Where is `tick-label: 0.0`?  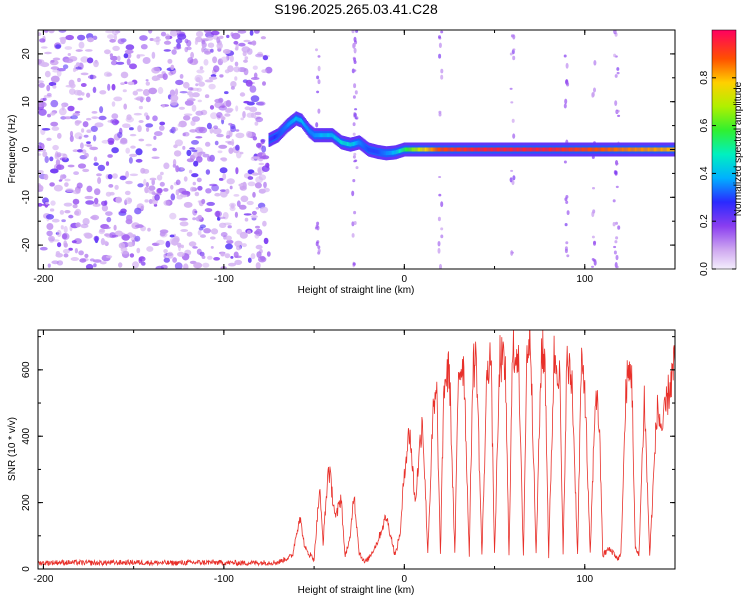 tick-label: 0.0 is located at coordinates (704, 269).